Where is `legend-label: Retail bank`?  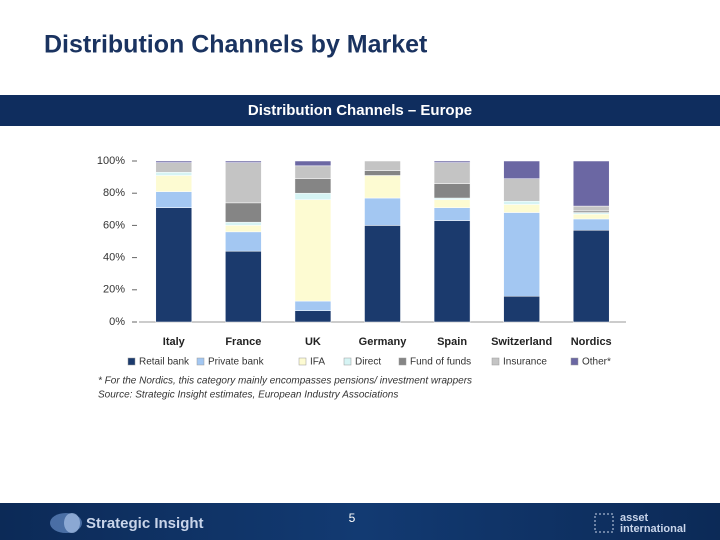
legend-label: Retail bank is located at coordinates (164, 362).